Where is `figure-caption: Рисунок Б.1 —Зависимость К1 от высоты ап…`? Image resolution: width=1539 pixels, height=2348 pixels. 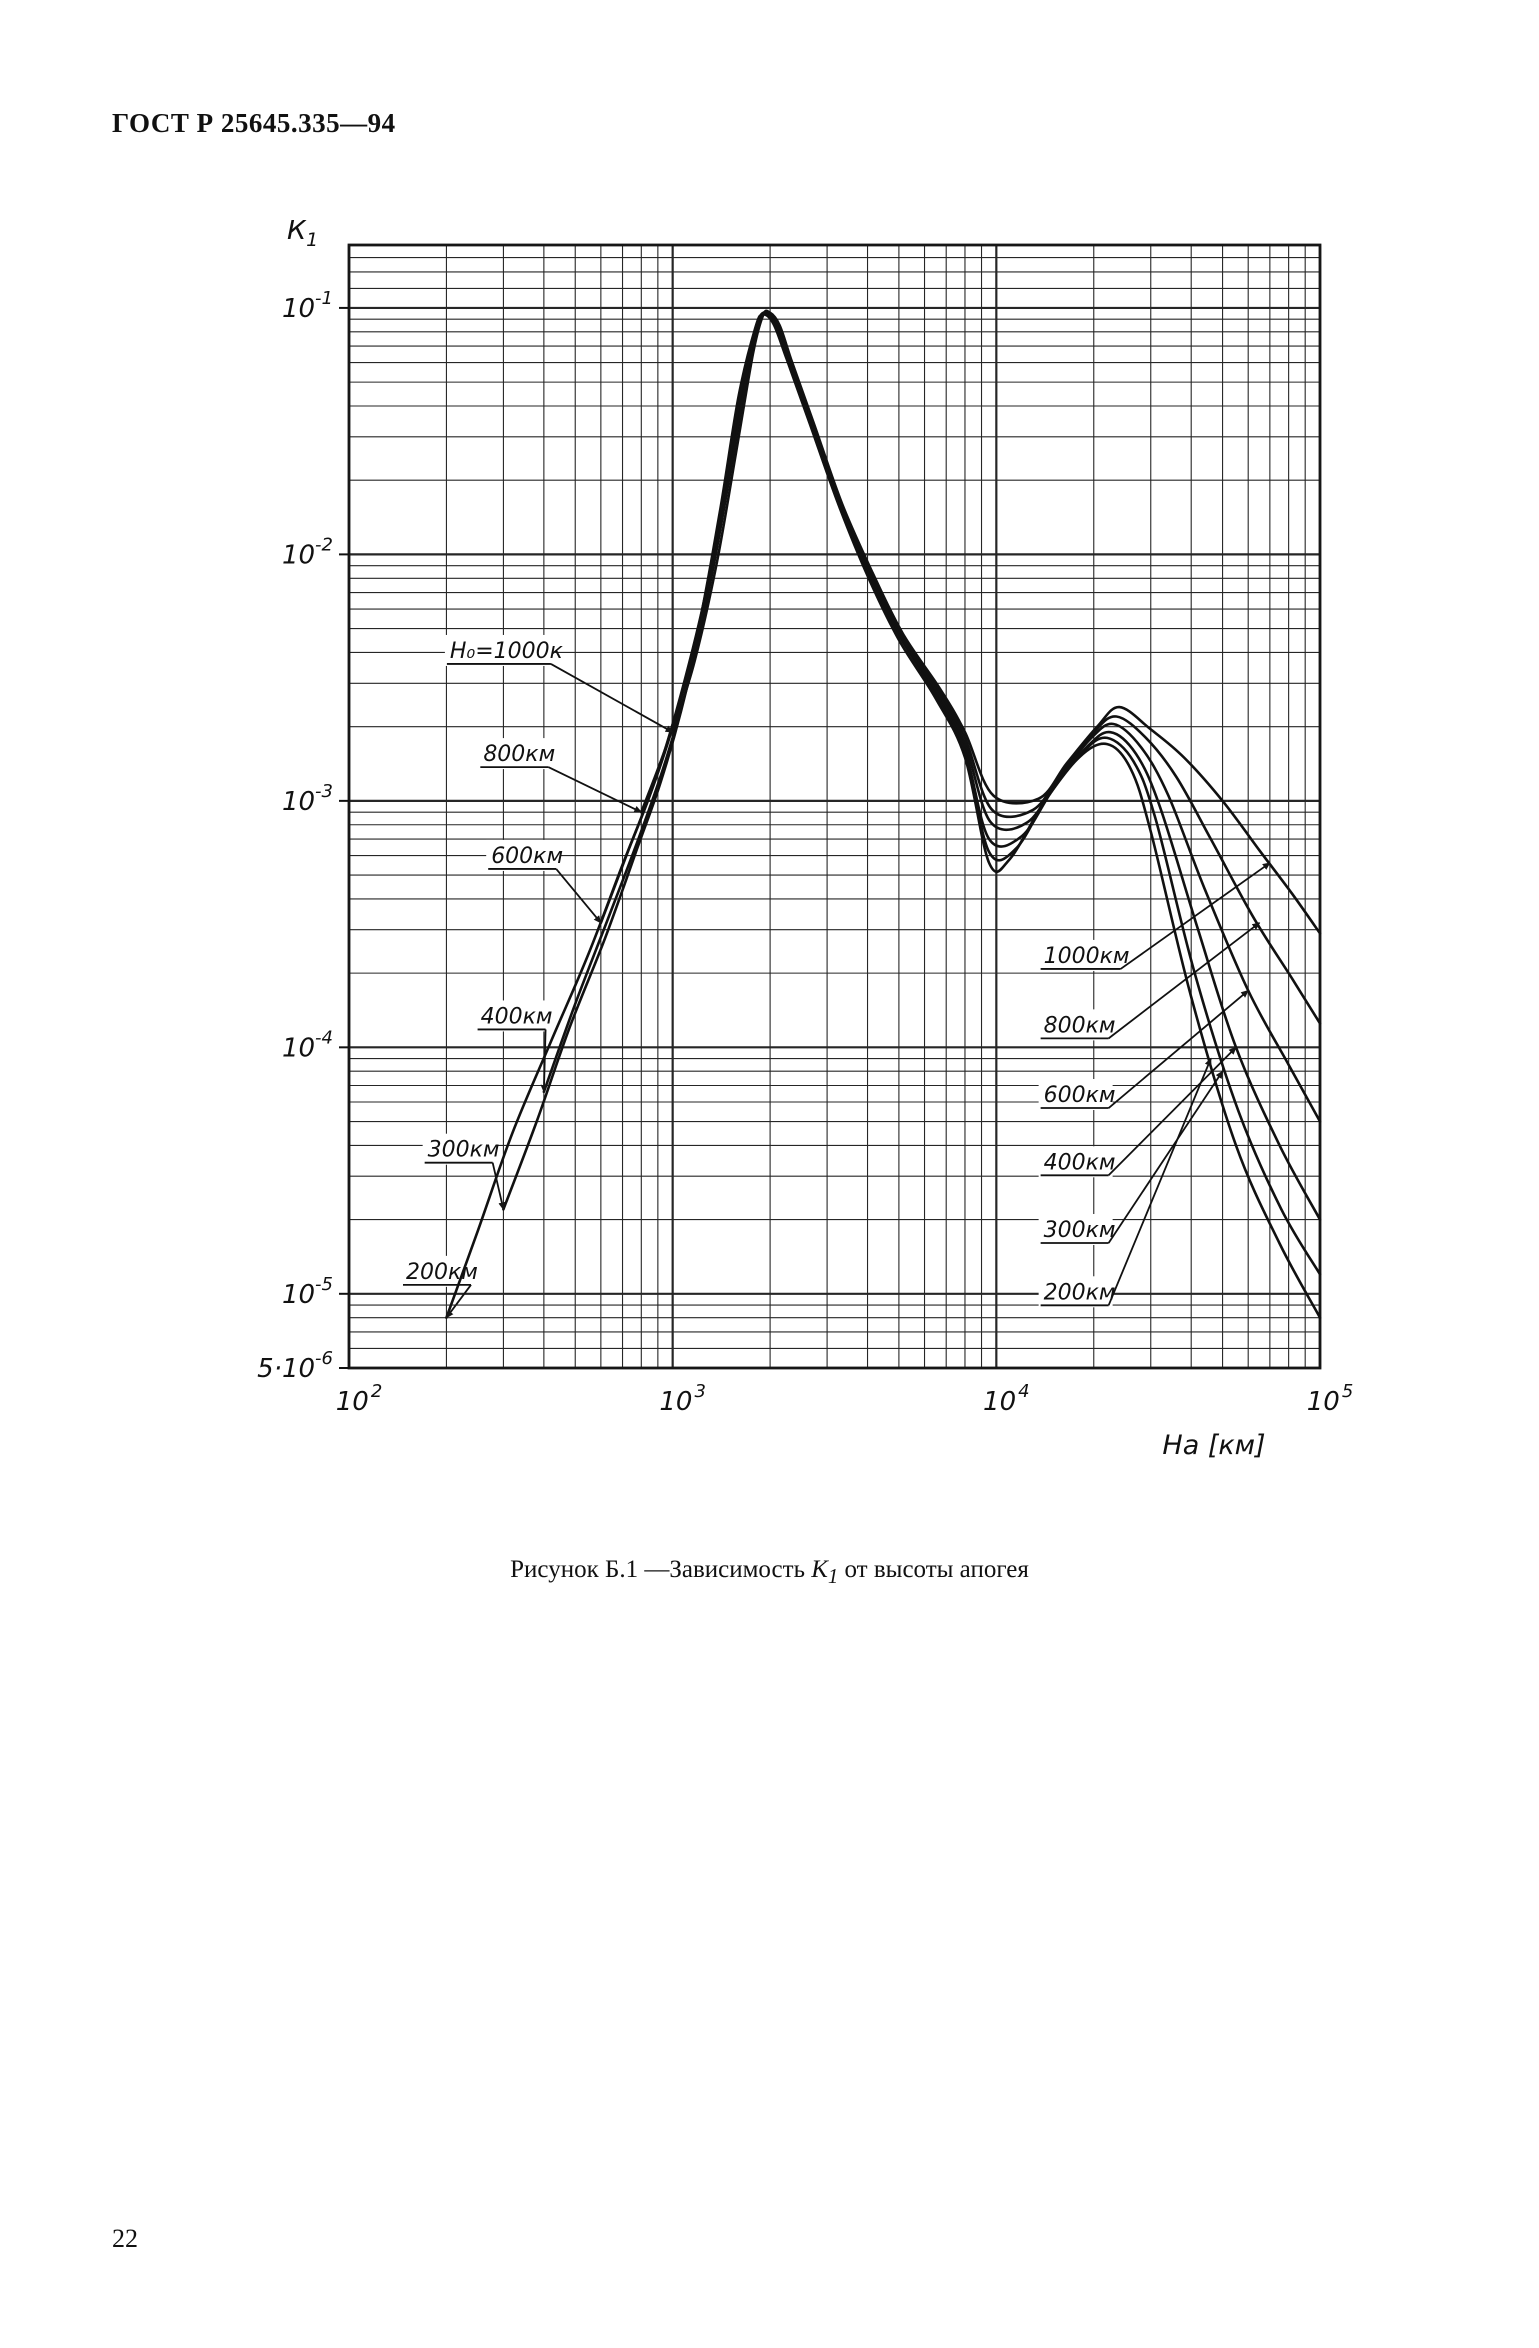 figure-caption: Рисунок Б.1 —Зависимость К1 от высоты ап… is located at coordinates (769, 1572).